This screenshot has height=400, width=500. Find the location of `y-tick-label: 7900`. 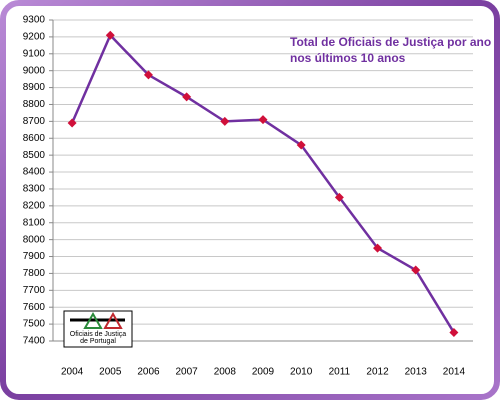

y-tick-label: 7900 is located at coordinates (34, 256).